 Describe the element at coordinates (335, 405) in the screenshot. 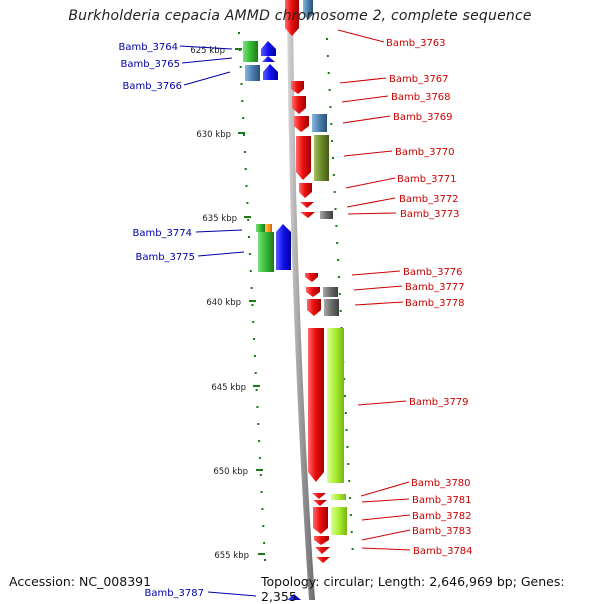

I see `gene-bamb-3779-match` at that location.